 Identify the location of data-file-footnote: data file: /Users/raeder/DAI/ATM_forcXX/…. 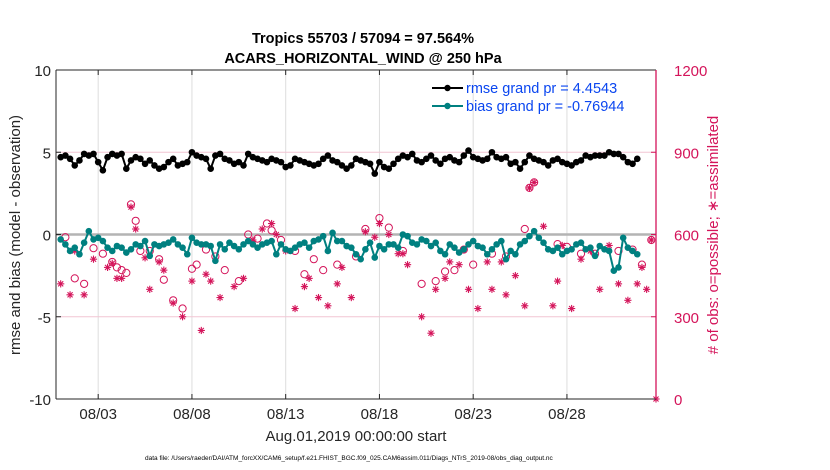
(349, 458).